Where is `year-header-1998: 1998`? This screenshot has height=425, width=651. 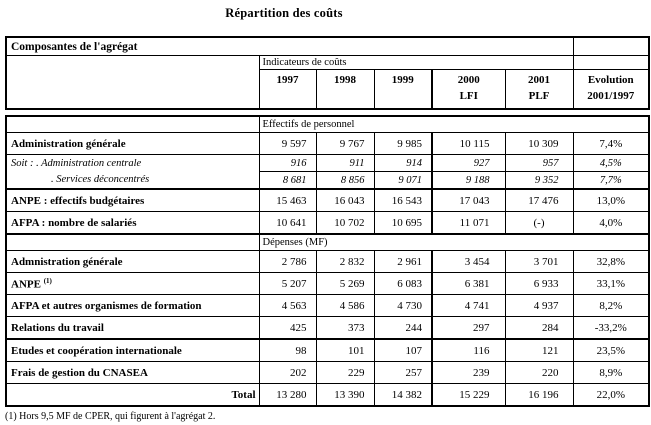
year-header-1998: 1998 is located at coordinates (345, 89).